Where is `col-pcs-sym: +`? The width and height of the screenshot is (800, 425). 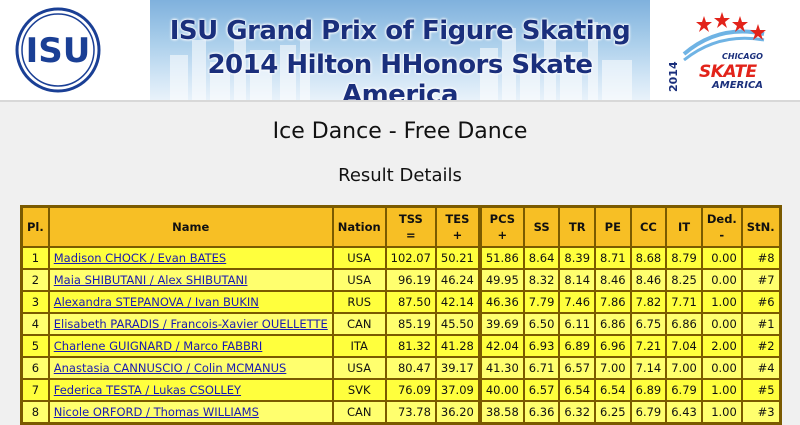 col-pcs-sym: + is located at coordinates (502, 235).